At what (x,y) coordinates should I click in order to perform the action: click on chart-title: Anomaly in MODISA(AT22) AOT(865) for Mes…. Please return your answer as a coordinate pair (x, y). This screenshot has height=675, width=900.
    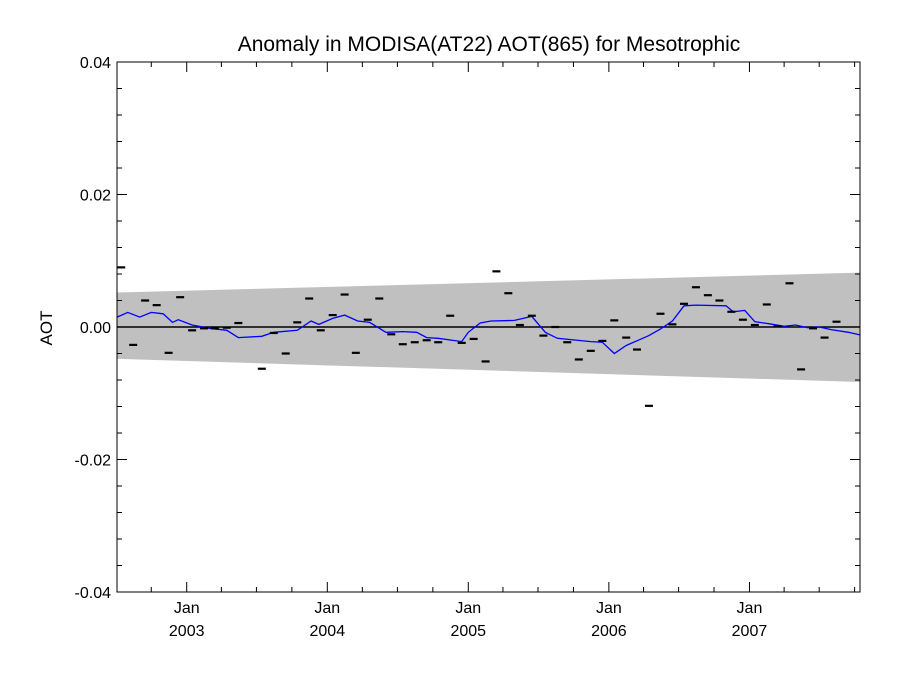
    Looking at the image, I should click on (489, 44).